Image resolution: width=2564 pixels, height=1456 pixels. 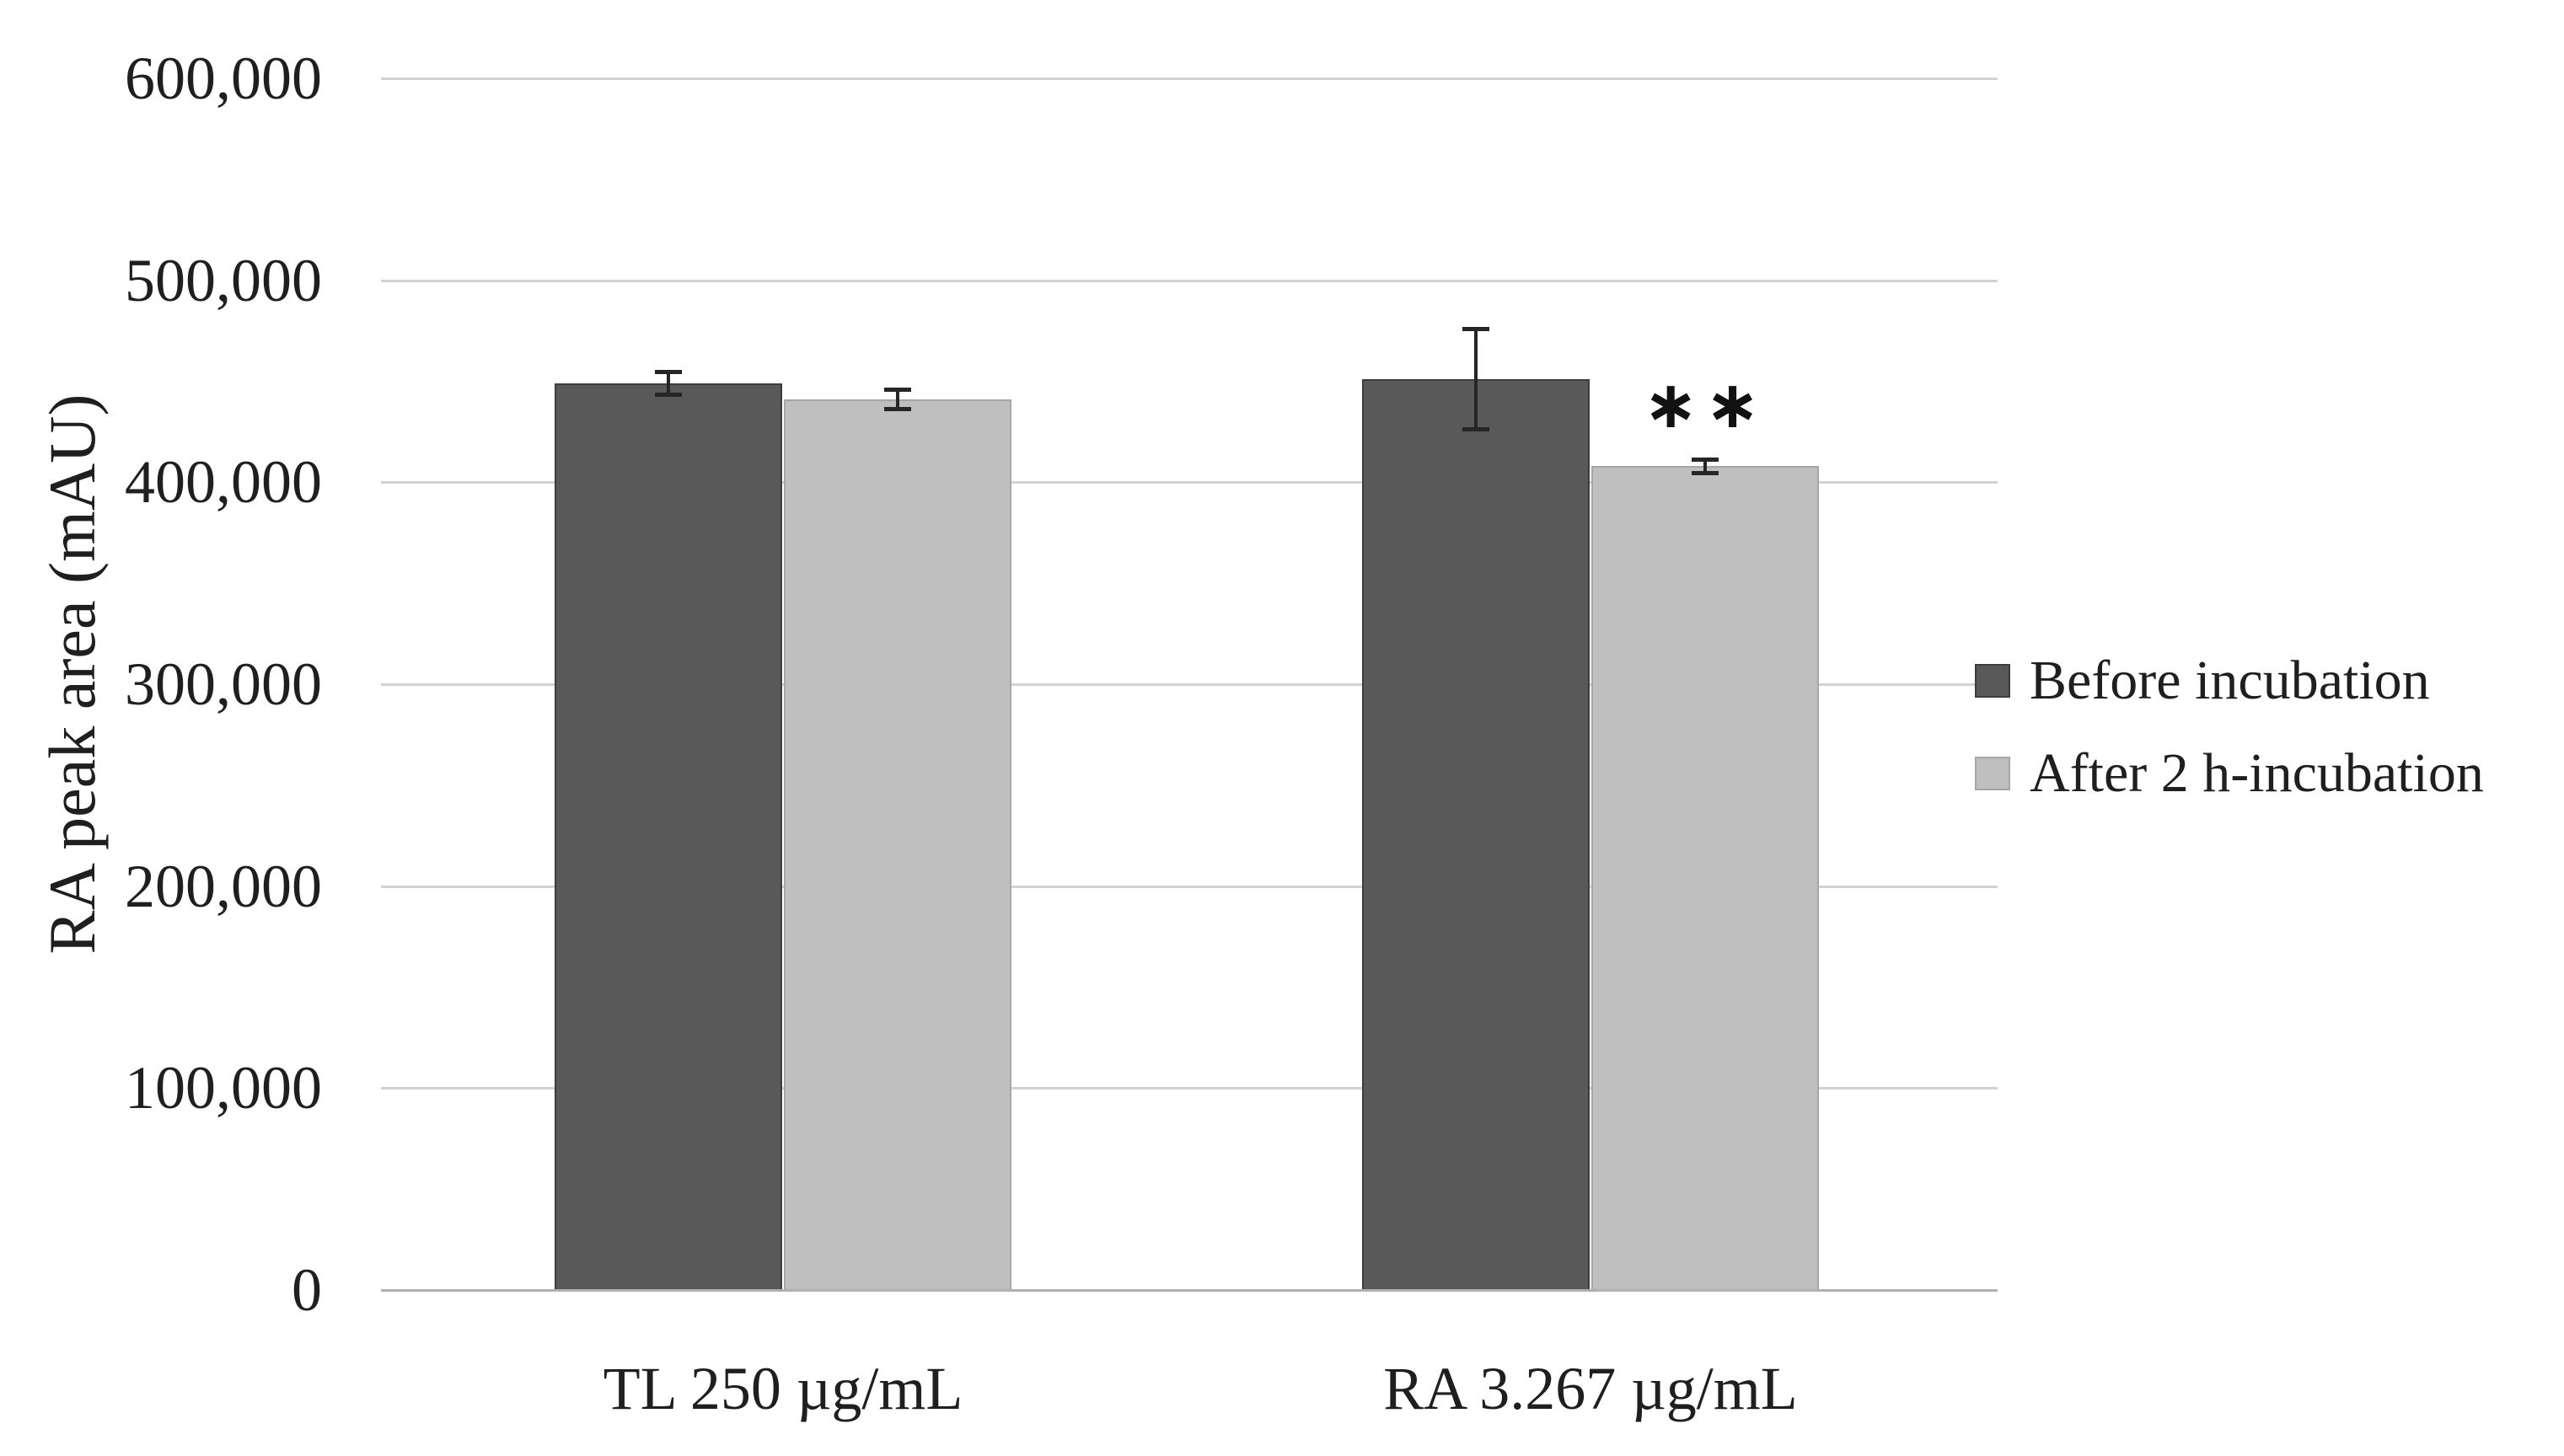 What do you see at coordinates (223, 280) in the screenshot?
I see `y-tick-label: 500,000` at bounding box center [223, 280].